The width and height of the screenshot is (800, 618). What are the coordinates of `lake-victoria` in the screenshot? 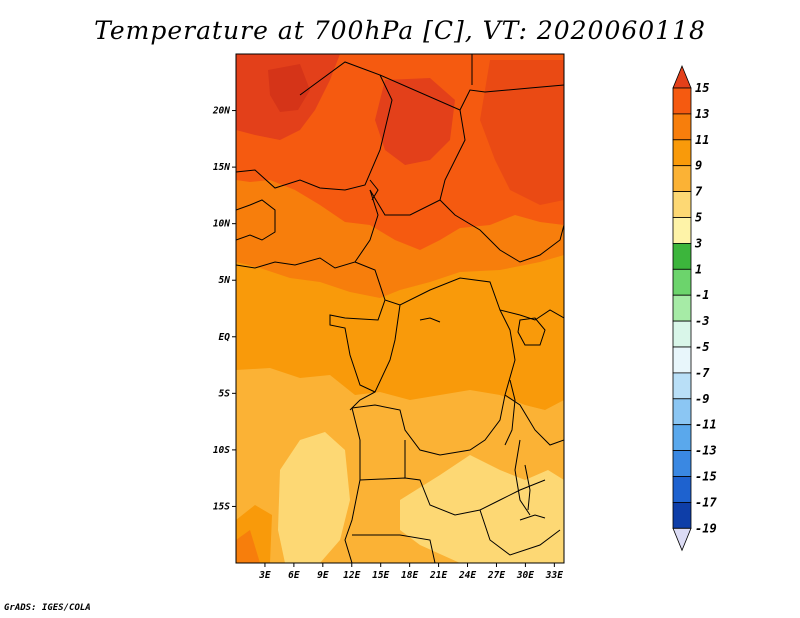 It's located at (531, 331).